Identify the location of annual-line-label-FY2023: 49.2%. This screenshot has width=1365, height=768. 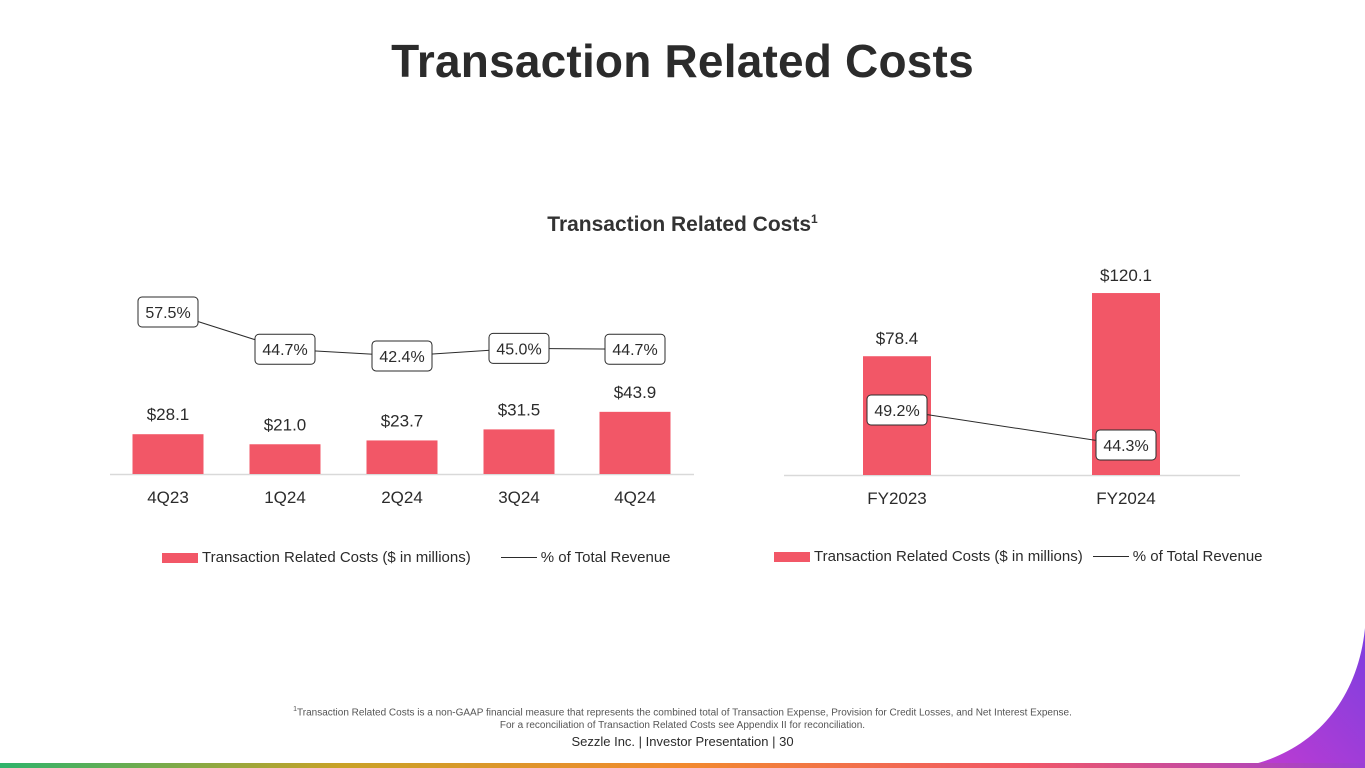
(896, 411).